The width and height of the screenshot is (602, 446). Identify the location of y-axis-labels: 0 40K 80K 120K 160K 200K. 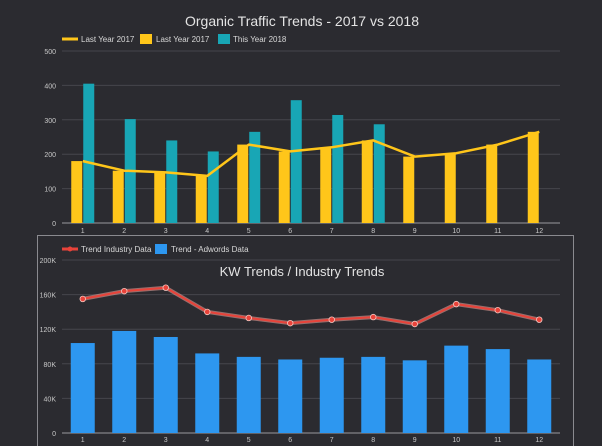
(48, 348).